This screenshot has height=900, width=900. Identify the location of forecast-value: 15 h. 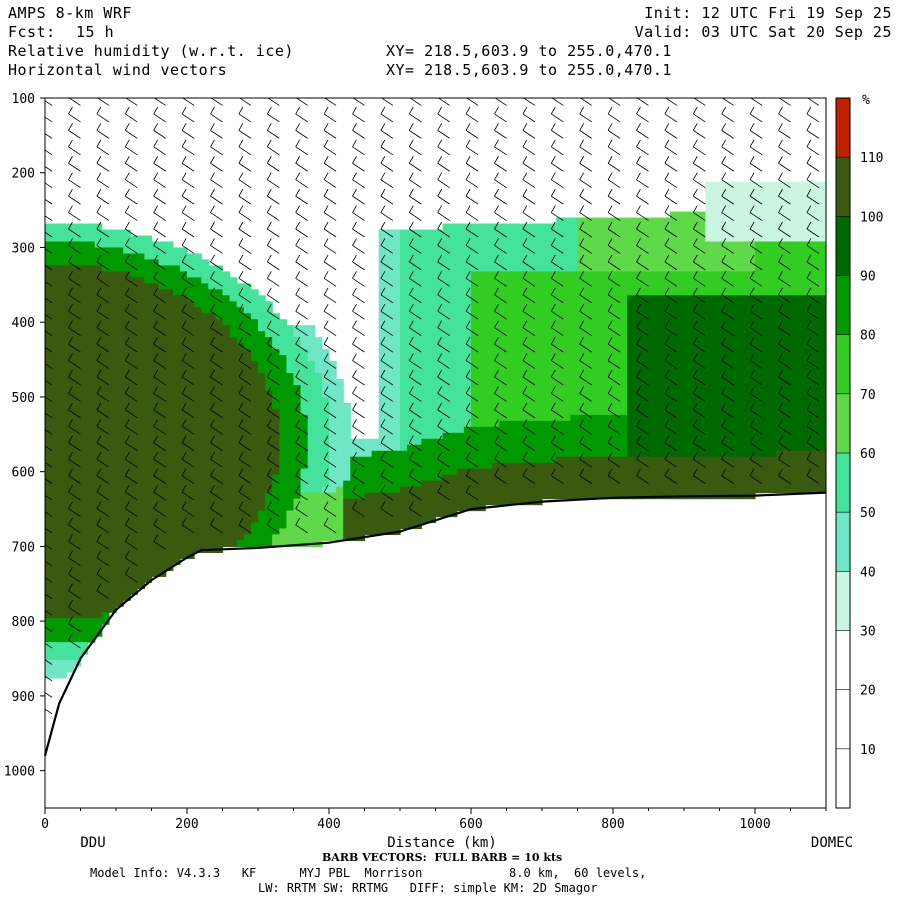
(95, 32).